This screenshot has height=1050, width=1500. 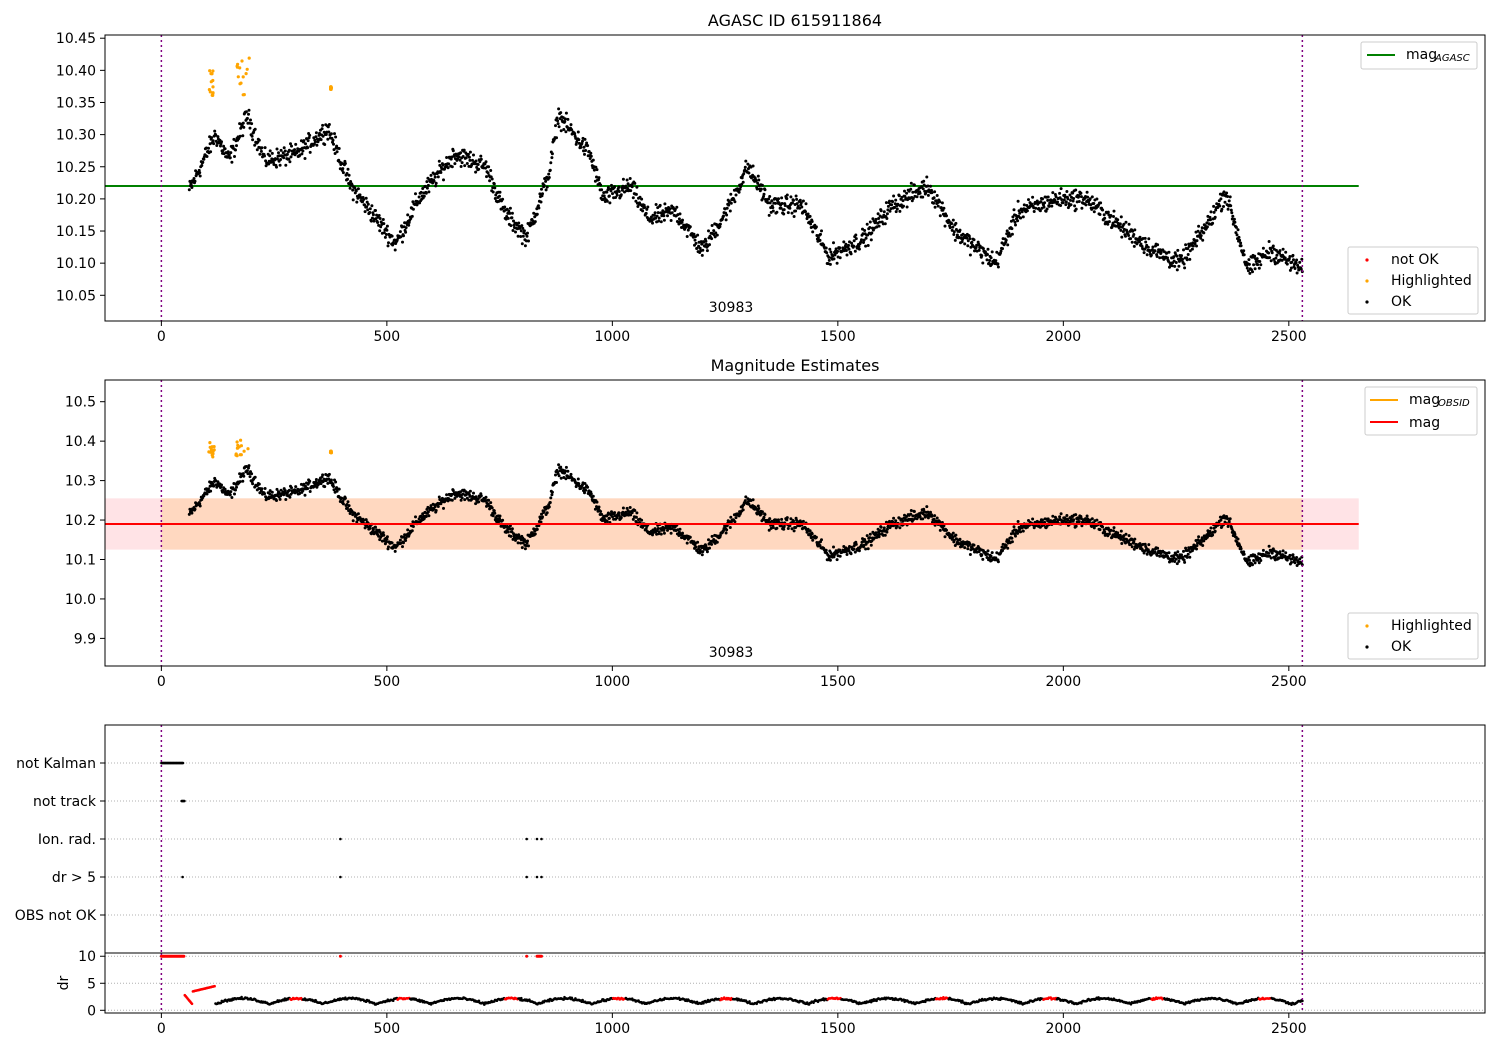 What do you see at coordinates (76, 296) in the screenshot?
I see `y-tick-label: 10.05` at bounding box center [76, 296].